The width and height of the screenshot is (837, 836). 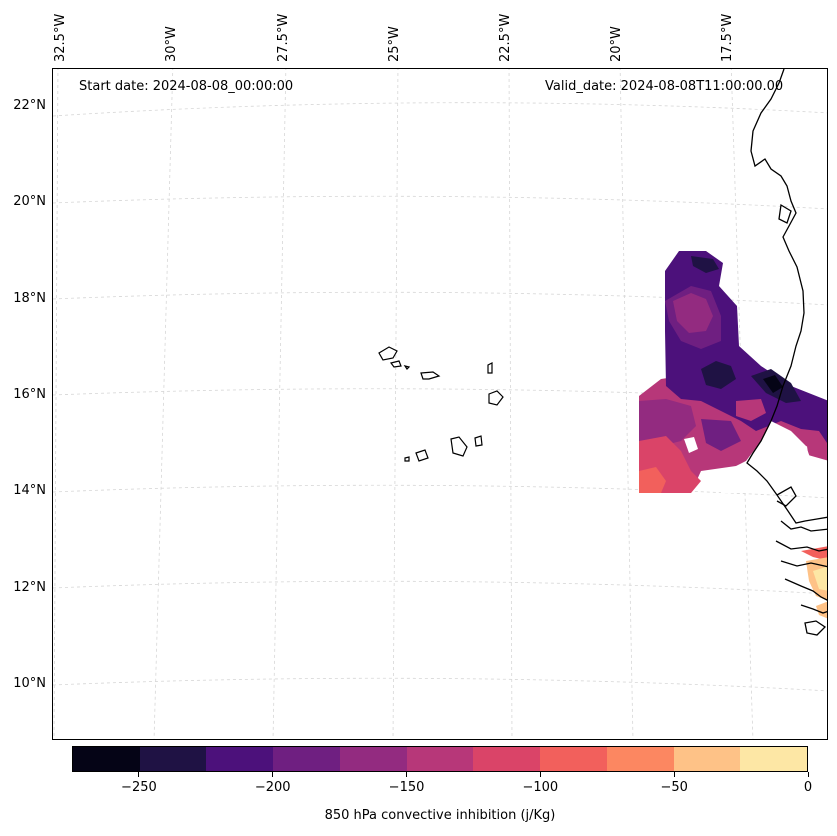 What do you see at coordinates (394, 44) in the screenshot?
I see `lon-label: 25°W` at bounding box center [394, 44].